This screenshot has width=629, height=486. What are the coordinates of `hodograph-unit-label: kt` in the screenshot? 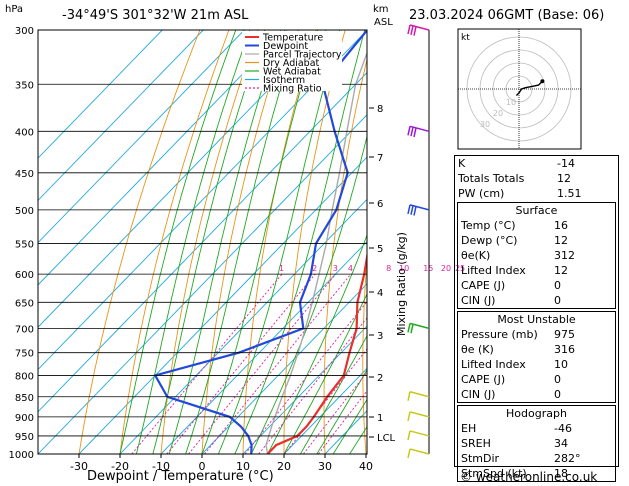 It's located at (465, 38).